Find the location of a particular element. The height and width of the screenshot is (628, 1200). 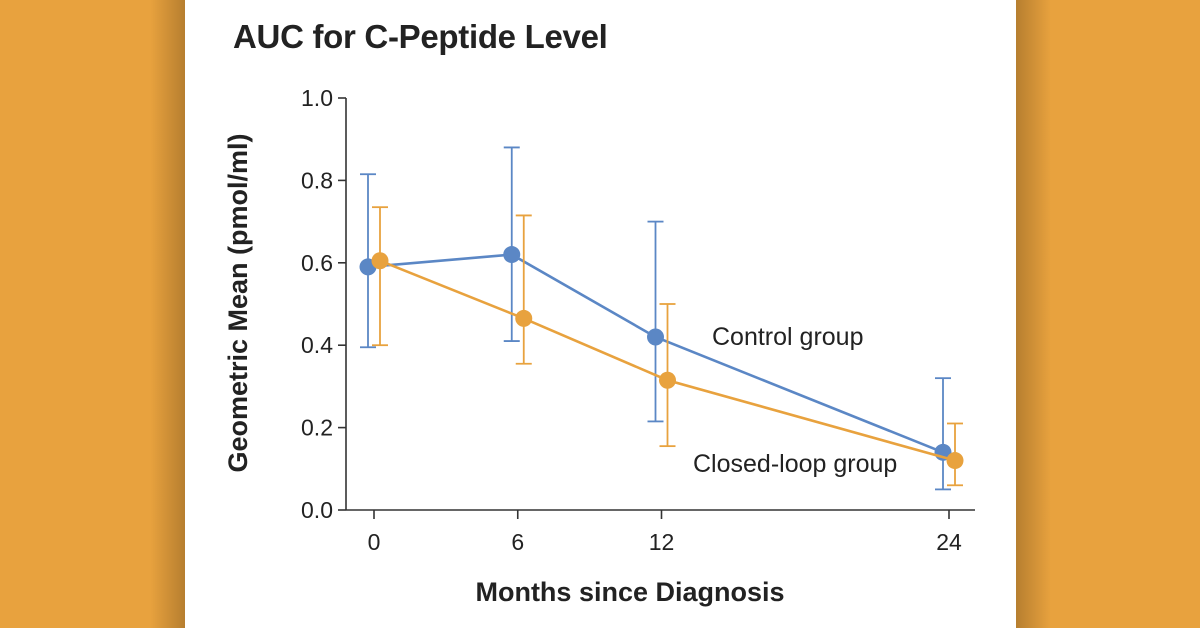

y-tick-label: 0.0 is located at coordinates (317, 510).